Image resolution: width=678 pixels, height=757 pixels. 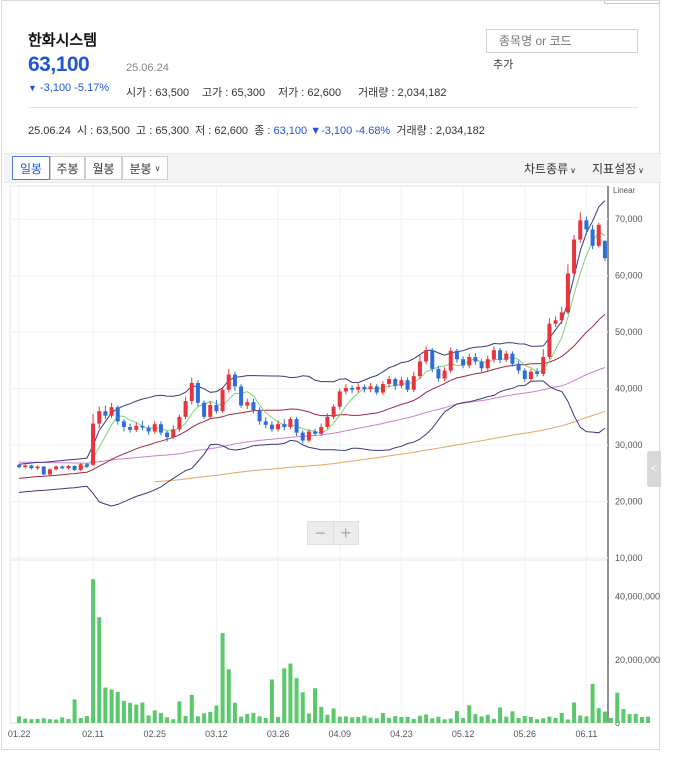 What do you see at coordinates (103, 168) in the screenshot?
I see `tab-monthly: 월봉` at bounding box center [103, 168].